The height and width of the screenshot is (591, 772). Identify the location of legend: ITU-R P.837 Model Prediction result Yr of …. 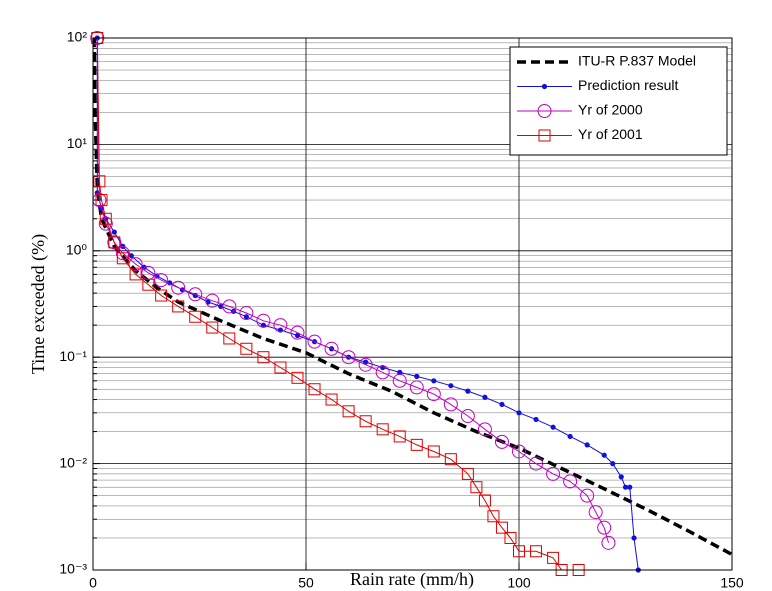
(618, 101).